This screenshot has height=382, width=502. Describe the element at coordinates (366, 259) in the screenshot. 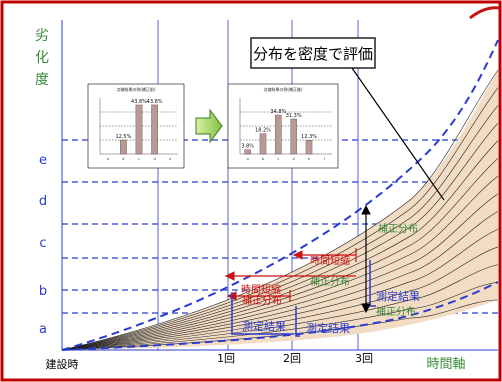

I see `spread-arrow` at that location.